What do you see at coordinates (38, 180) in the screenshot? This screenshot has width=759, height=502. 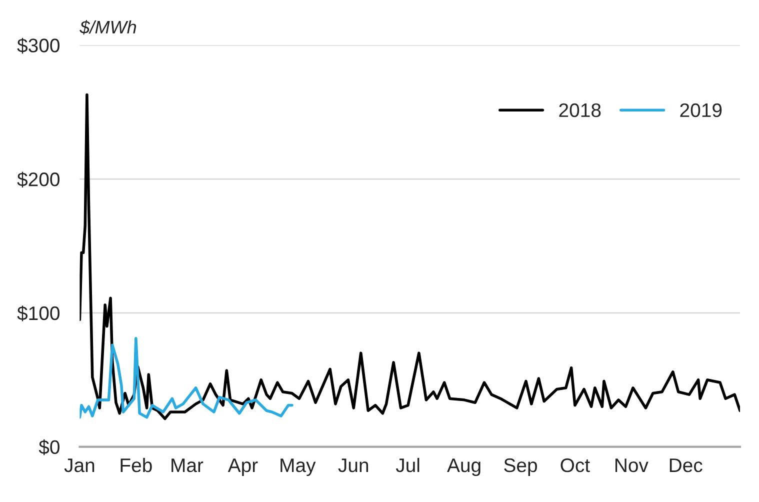 I see `y-tick-label: $200` at bounding box center [38, 180].